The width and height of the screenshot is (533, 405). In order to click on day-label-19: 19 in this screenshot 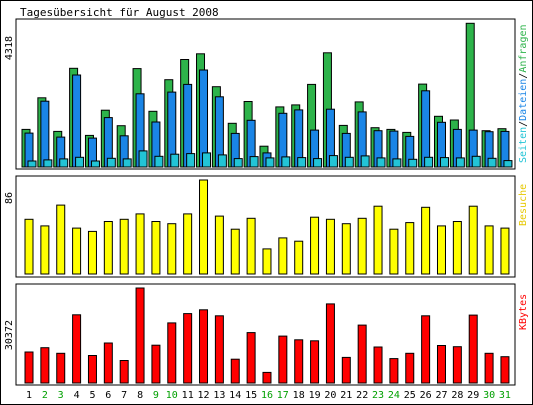, I will do `click(315, 395)`.